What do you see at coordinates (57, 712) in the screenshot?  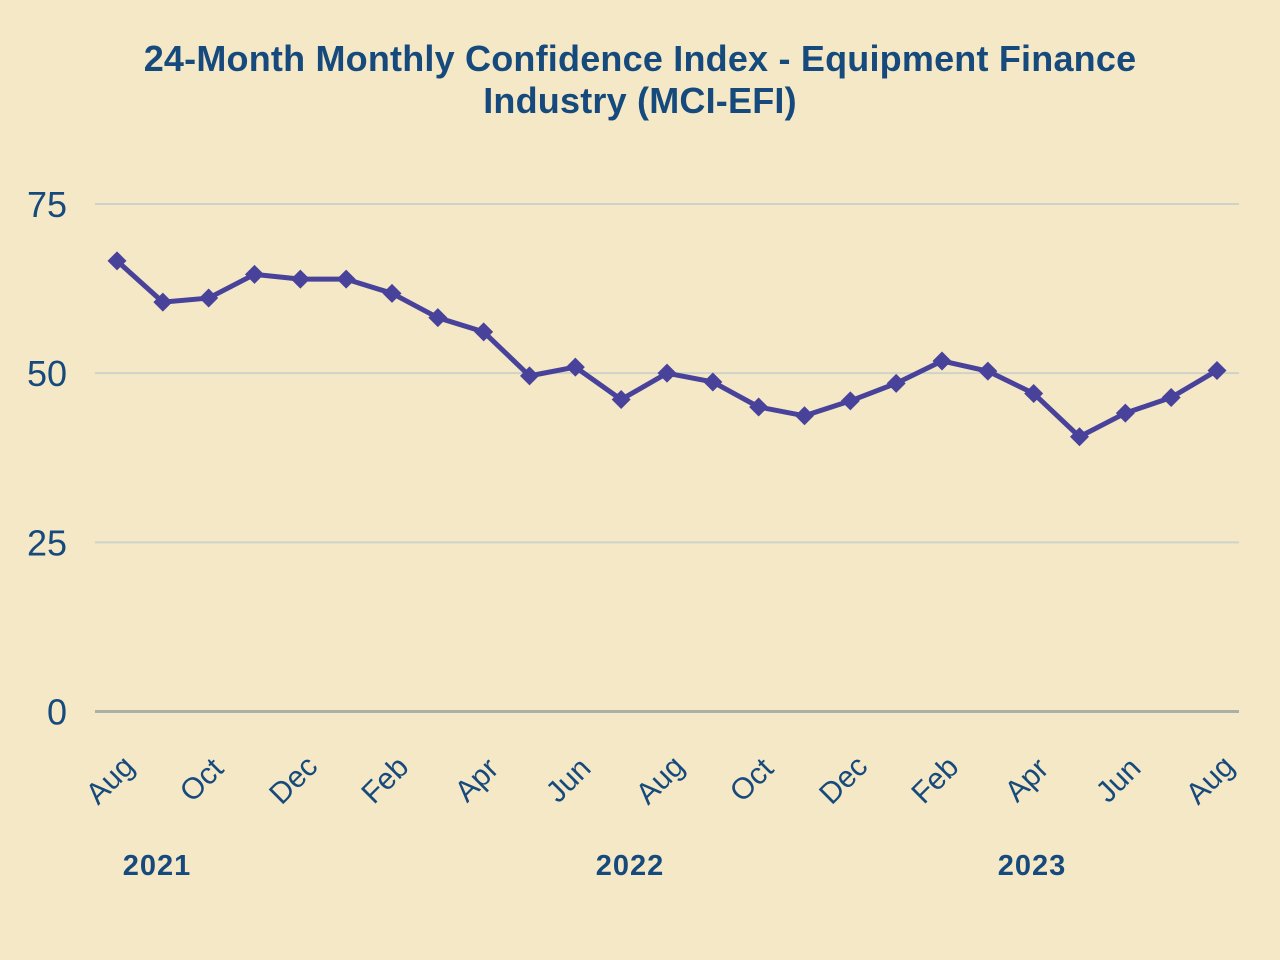 I see `y-tick-label-0: 0` at bounding box center [57, 712].